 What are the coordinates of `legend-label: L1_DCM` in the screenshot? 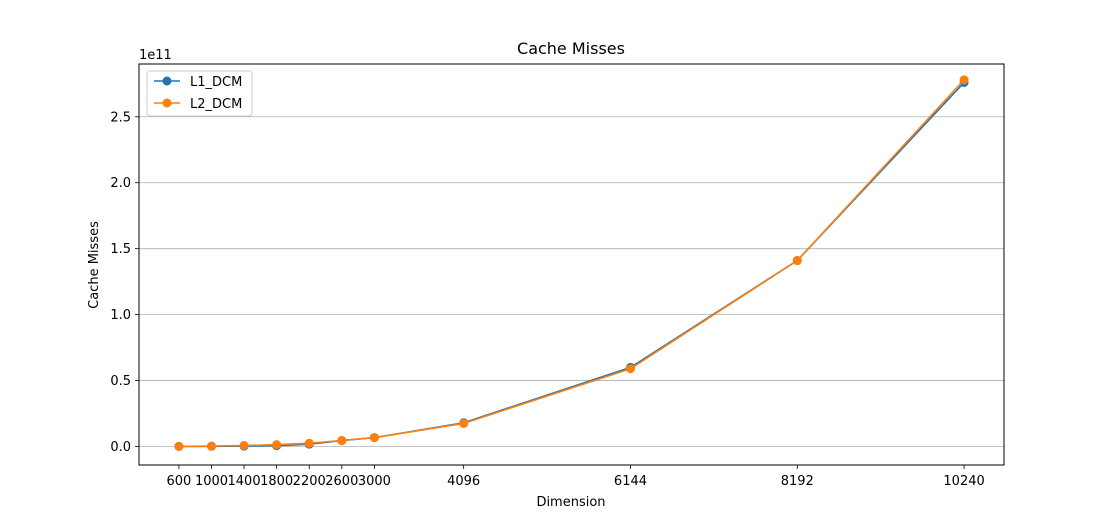 It's located at (216, 82).